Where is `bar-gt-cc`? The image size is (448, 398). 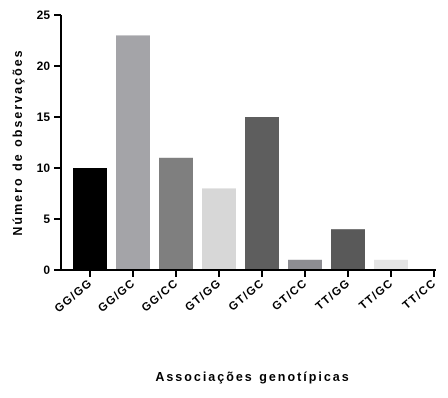 bar-gt-cc is located at coordinates (305, 264).